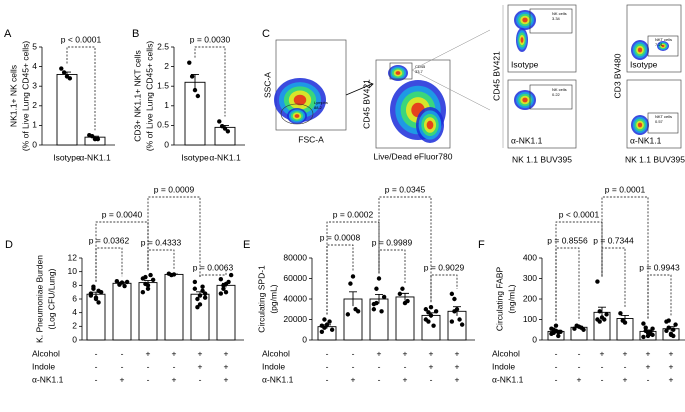  I want to click on y-axis-label: (pg/mL), so click(273, 298).